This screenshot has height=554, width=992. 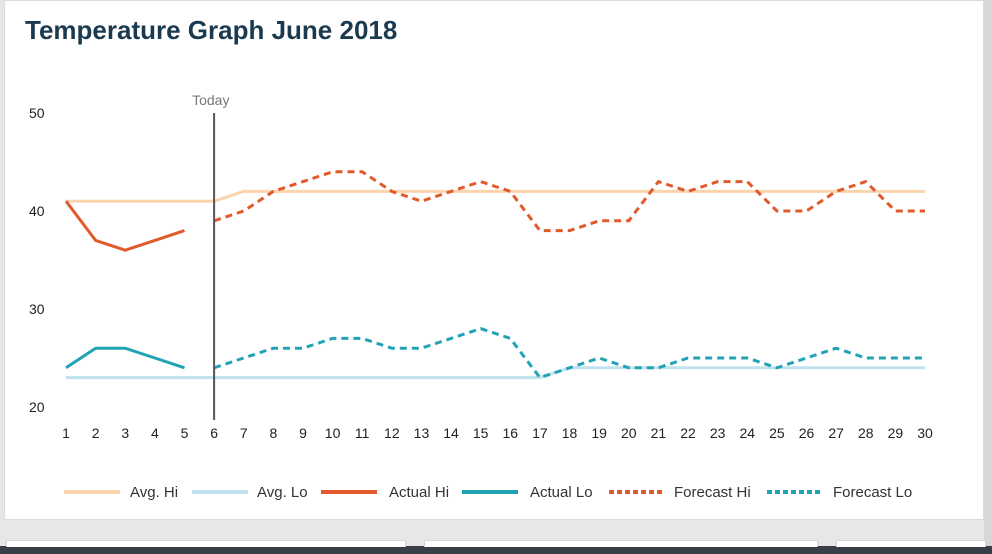 I want to click on y-tick-label: 30, so click(x=37, y=309).